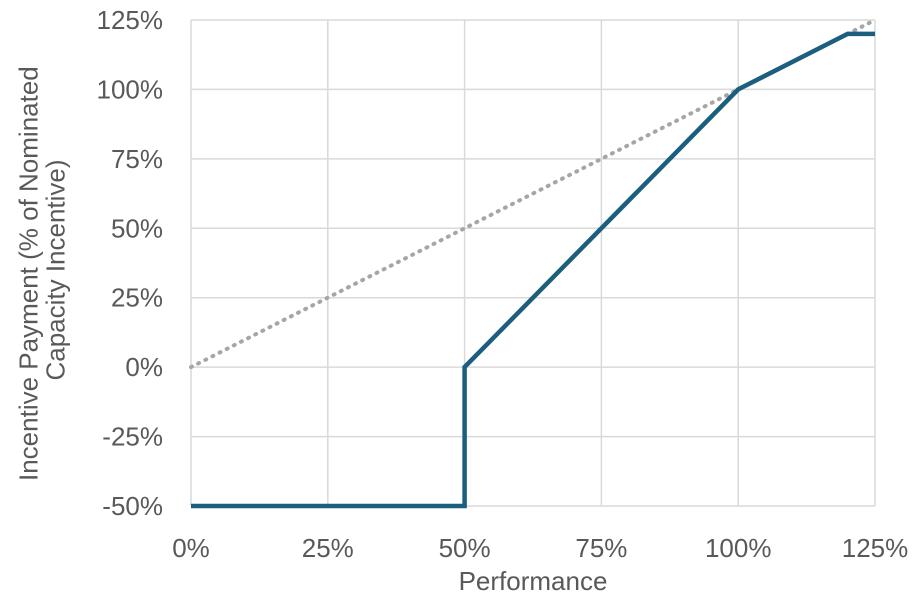  What do you see at coordinates (533, 581) in the screenshot?
I see `x-axis-title: Performance` at bounding box center [533, 581].